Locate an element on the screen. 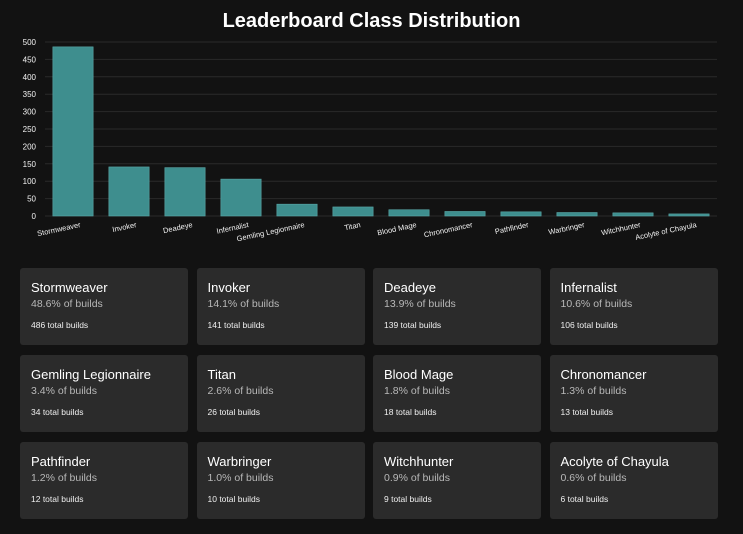  card-total-builds: 26 total builds is located at coordinates (233, 412).